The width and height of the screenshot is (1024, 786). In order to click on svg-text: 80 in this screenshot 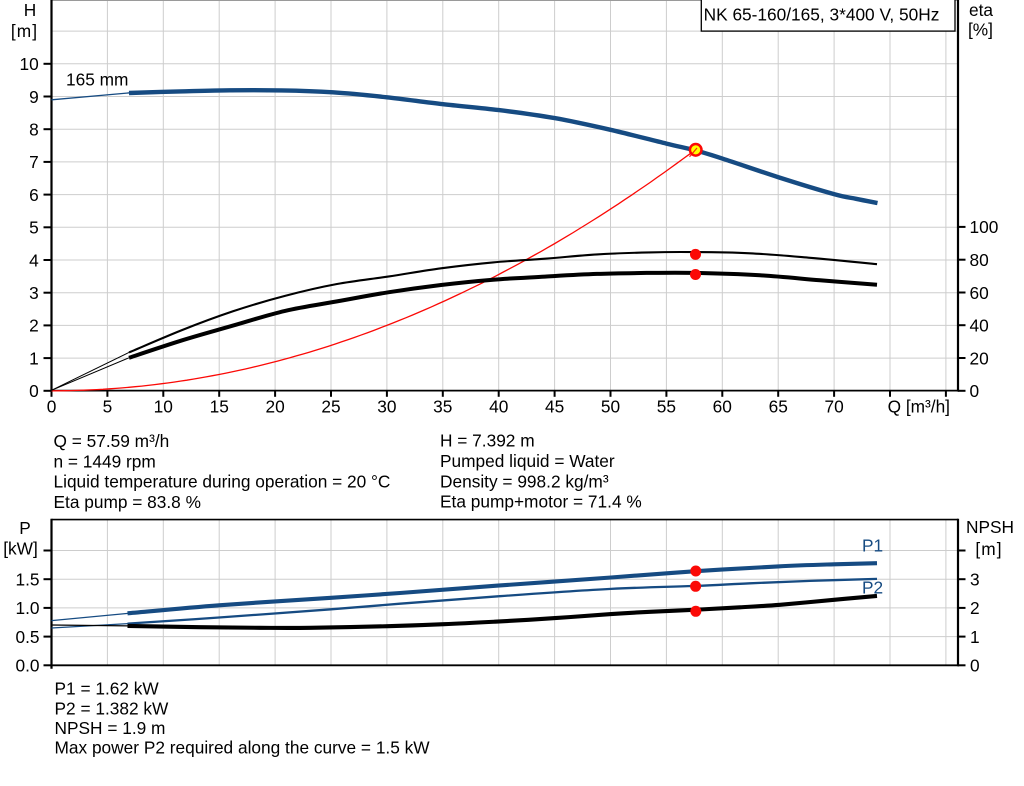, I will do `click(979, 260)`.